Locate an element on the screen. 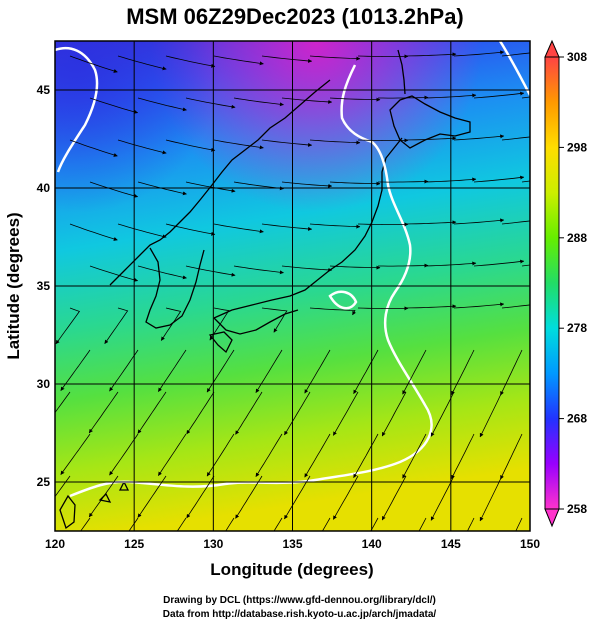 Image resolution: width=599 pixels, height=625 pixels. y-tick-label: 30 is located at coordinates (44, 384).